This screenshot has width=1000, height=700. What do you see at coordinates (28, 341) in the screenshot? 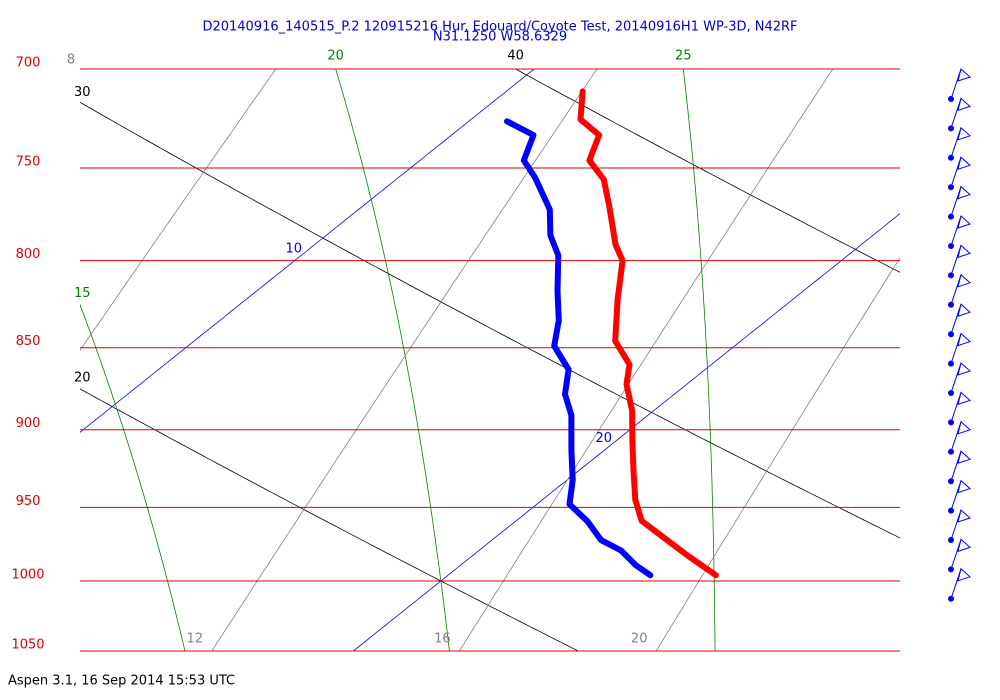
I see `y-tick-label: 850` at bounding box center [28, 341].